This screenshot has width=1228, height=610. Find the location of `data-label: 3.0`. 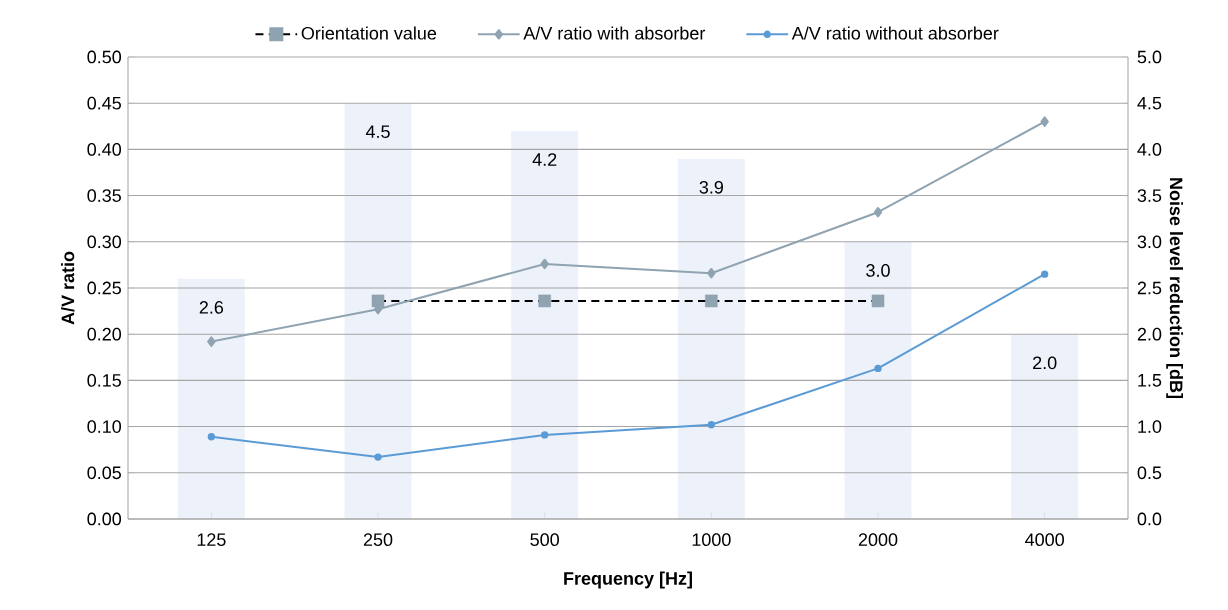

data-label: 3.0 is located at coordinates (878, 270).